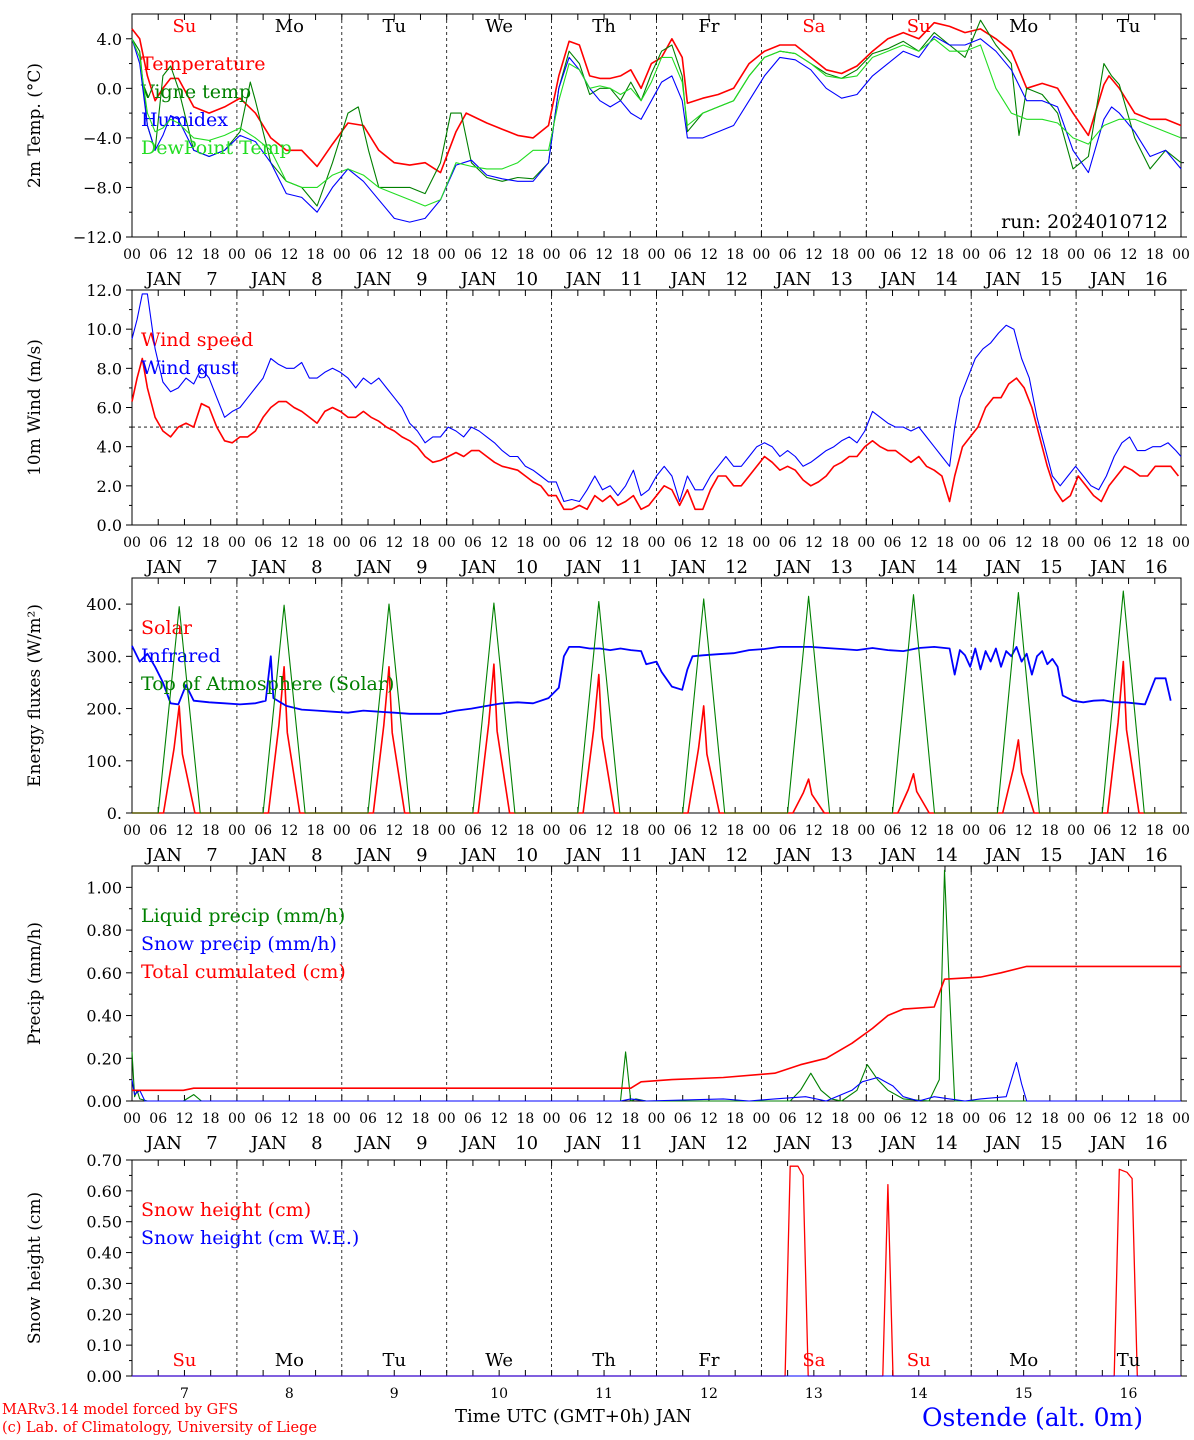 The width and height of the screenshot is (1194, 1440). What do you see at coordinates (657, 255) in the screenshot?
I see `temp-hour-tick-label: 00` at bounding box center [657, 255].